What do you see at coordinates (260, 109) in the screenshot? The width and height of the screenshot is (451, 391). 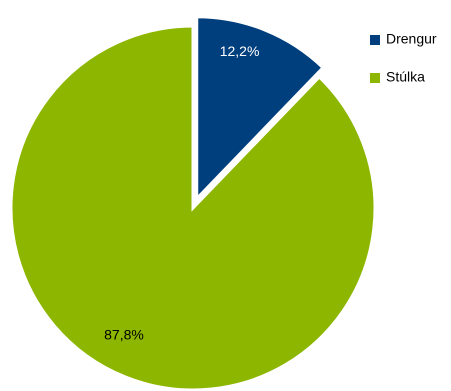 I see `pie-slice-drengur` at bounding box center [260, 109].